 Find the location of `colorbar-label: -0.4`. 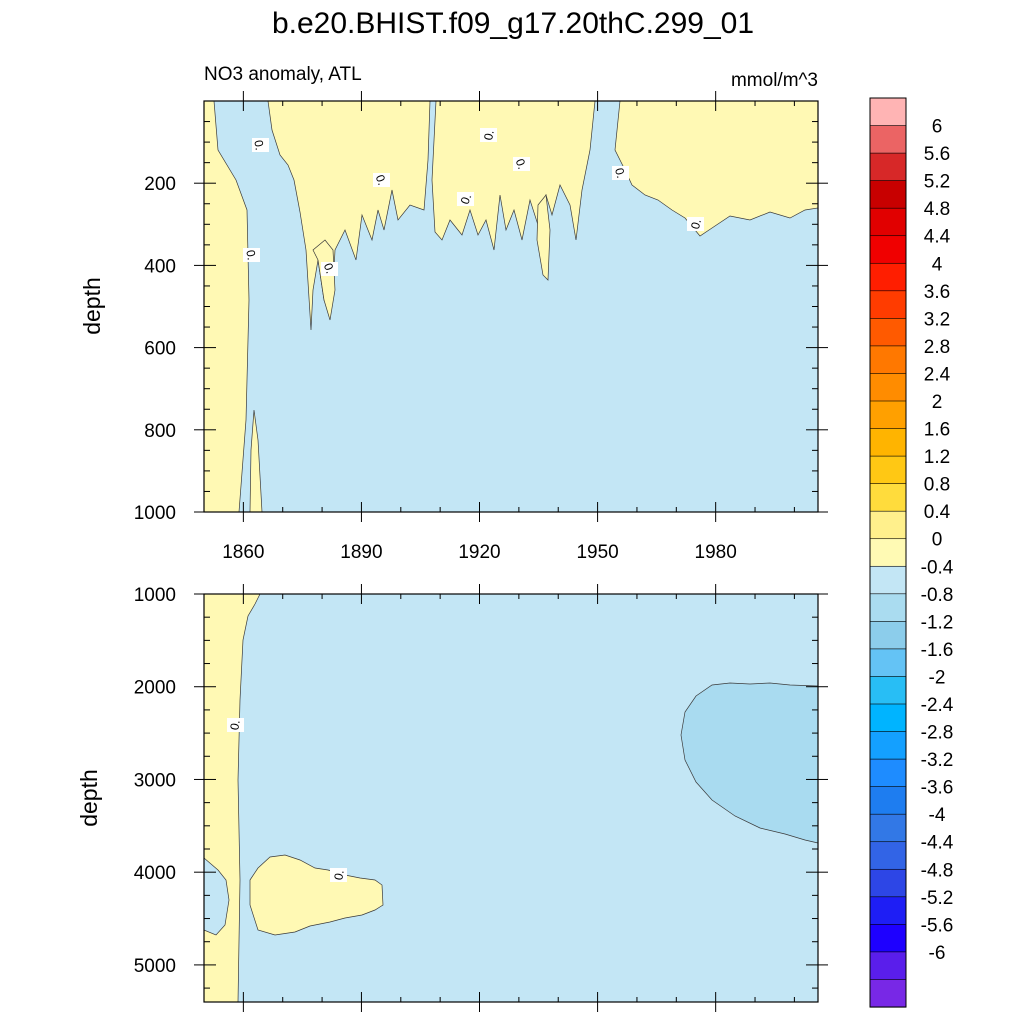

colorbar-label: -0.4 is located at coordinates (937, 567).